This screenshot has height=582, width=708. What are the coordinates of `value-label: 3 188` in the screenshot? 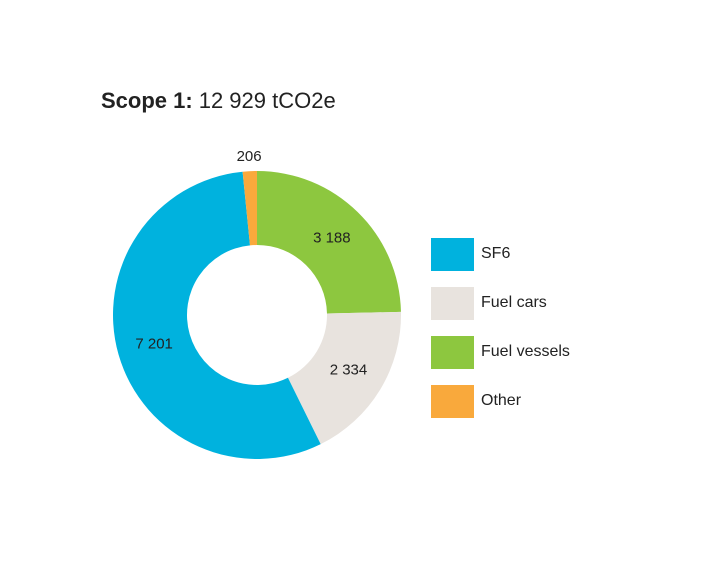 It's located at (332, 237).